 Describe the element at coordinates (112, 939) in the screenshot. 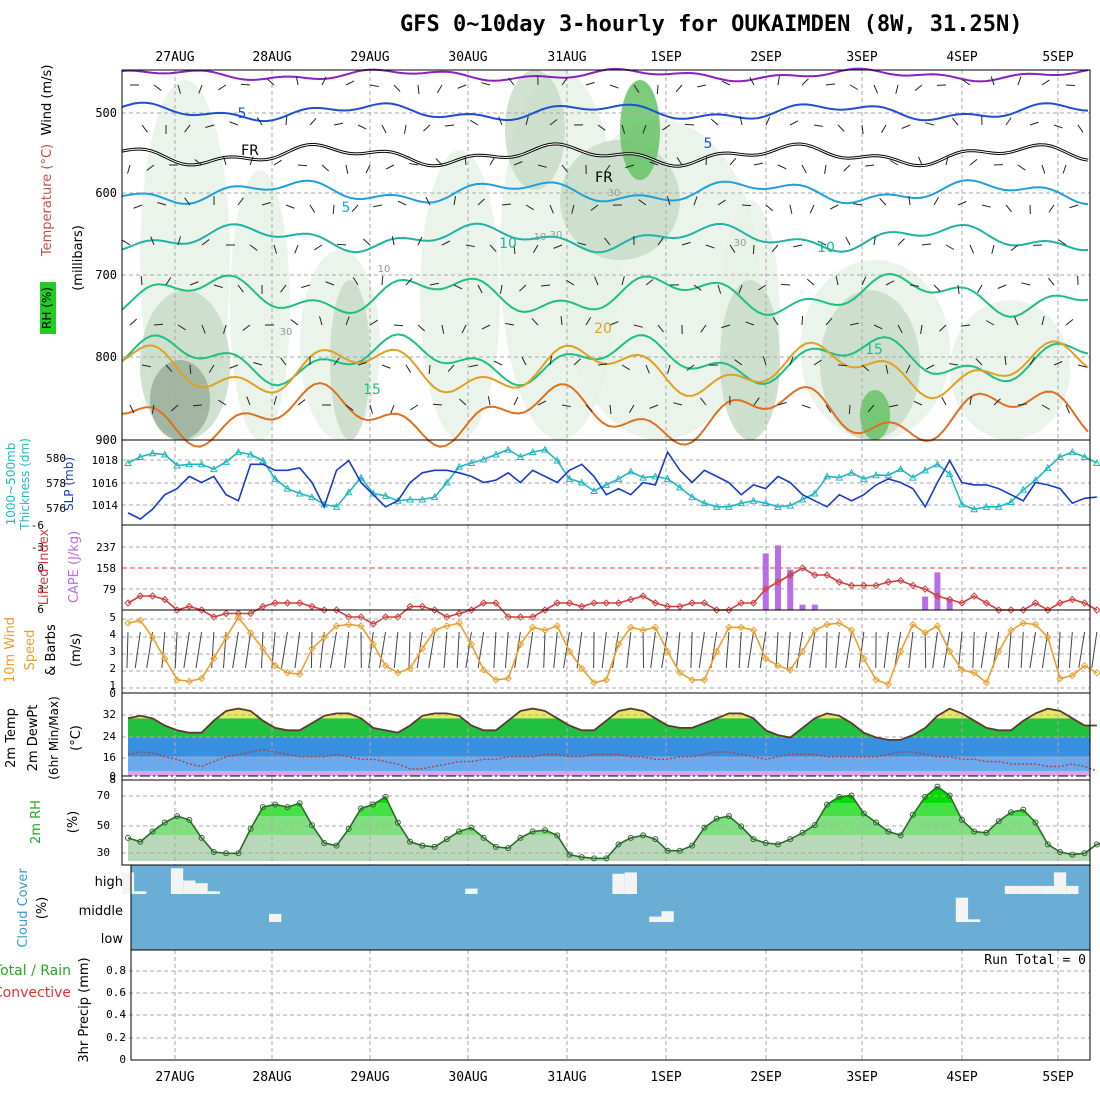

I see `cloud-level-label: low` at that location.